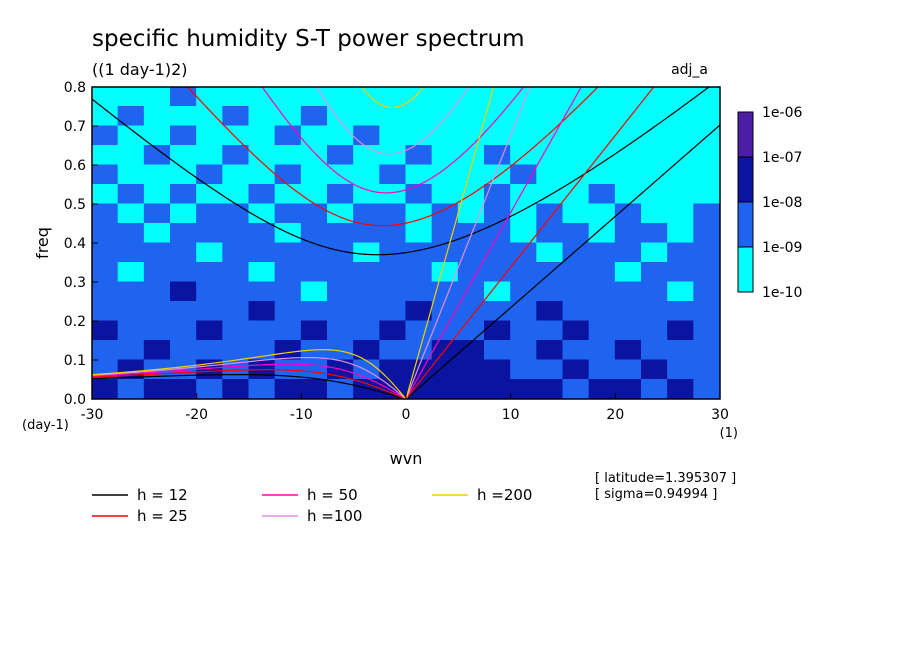 The image size is (904, 654). I want to click on colorbar-label: 1e-08, so click(782, 203).